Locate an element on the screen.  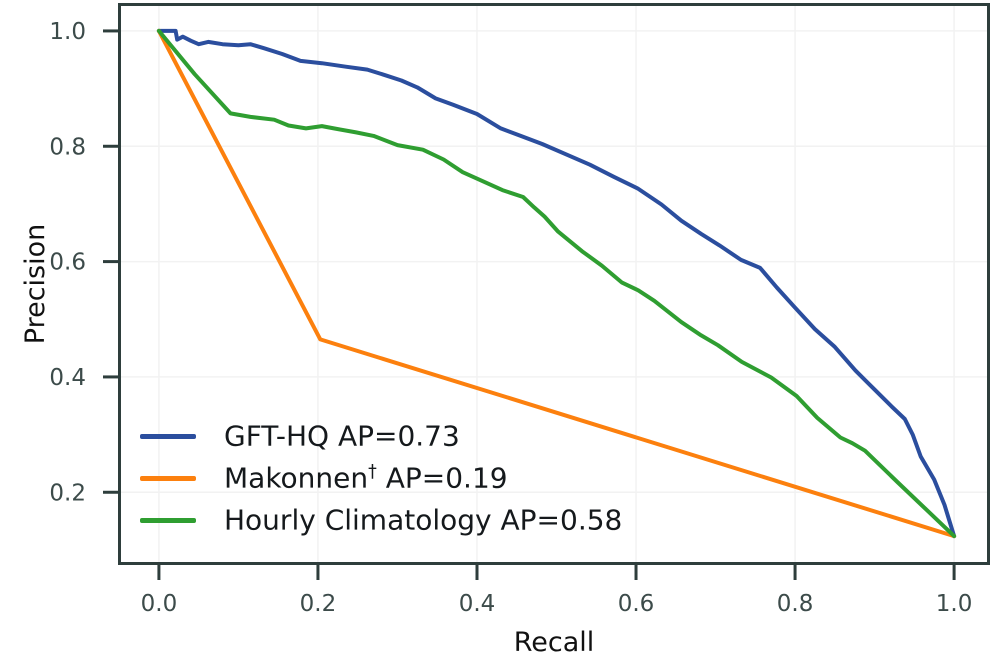
y-tick-label: 0.6 is located at coordinates (67, 263).